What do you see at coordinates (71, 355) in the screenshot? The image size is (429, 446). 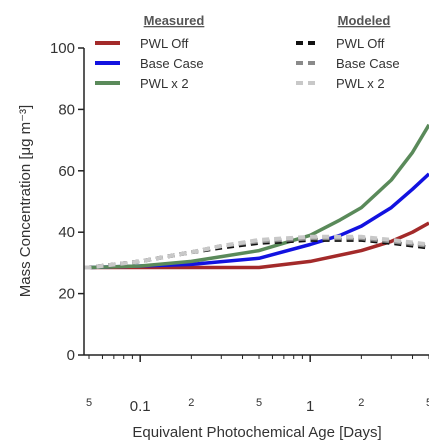 I see `y-tick-label: 0` at bounding box center [71, 355].